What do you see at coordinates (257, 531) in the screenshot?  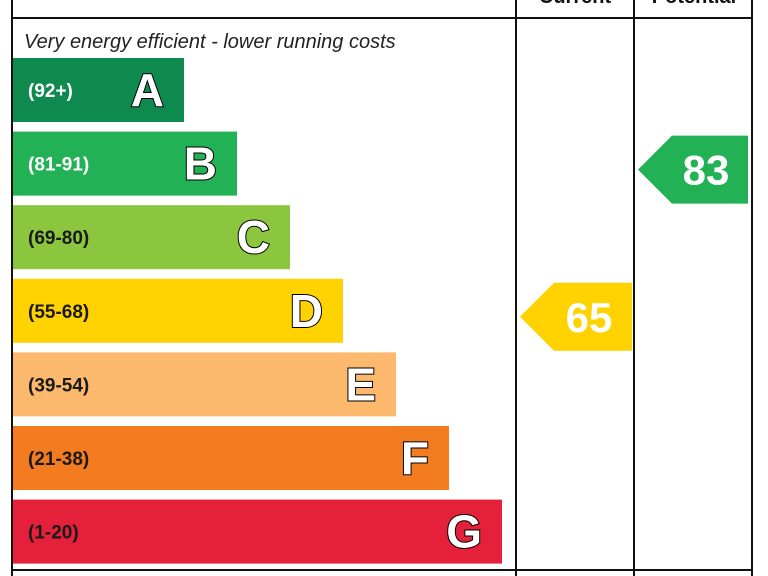 I see `band-g` at bounding box center [257, 531].